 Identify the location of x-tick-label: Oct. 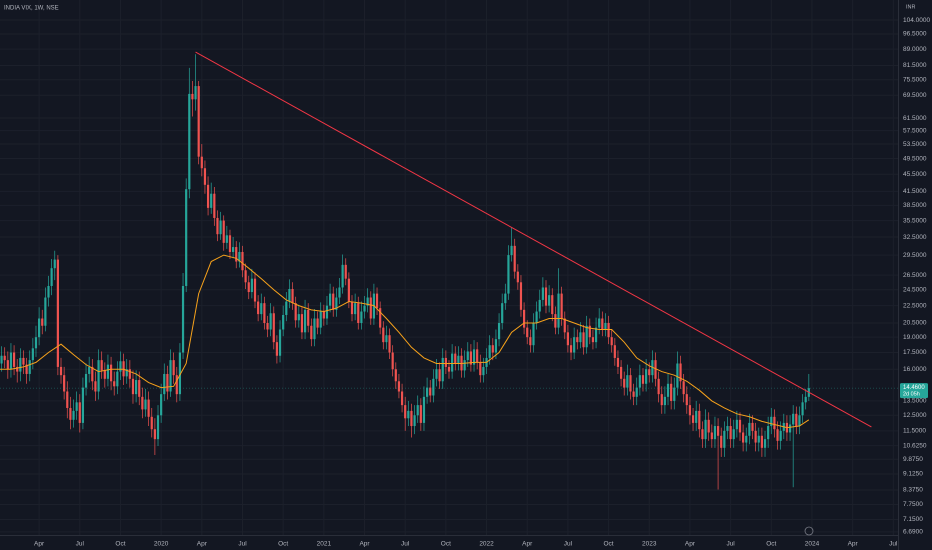
(446, 544).